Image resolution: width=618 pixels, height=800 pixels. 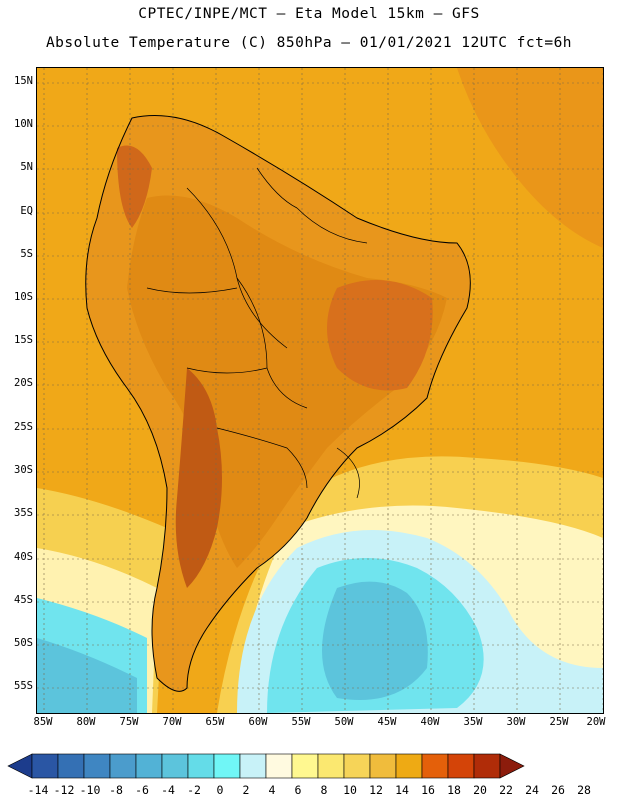 What do you see at coordinates (532, 790) in the screenshot?
I see `colorbar-tick: 24` at bounding box center [532, 790].